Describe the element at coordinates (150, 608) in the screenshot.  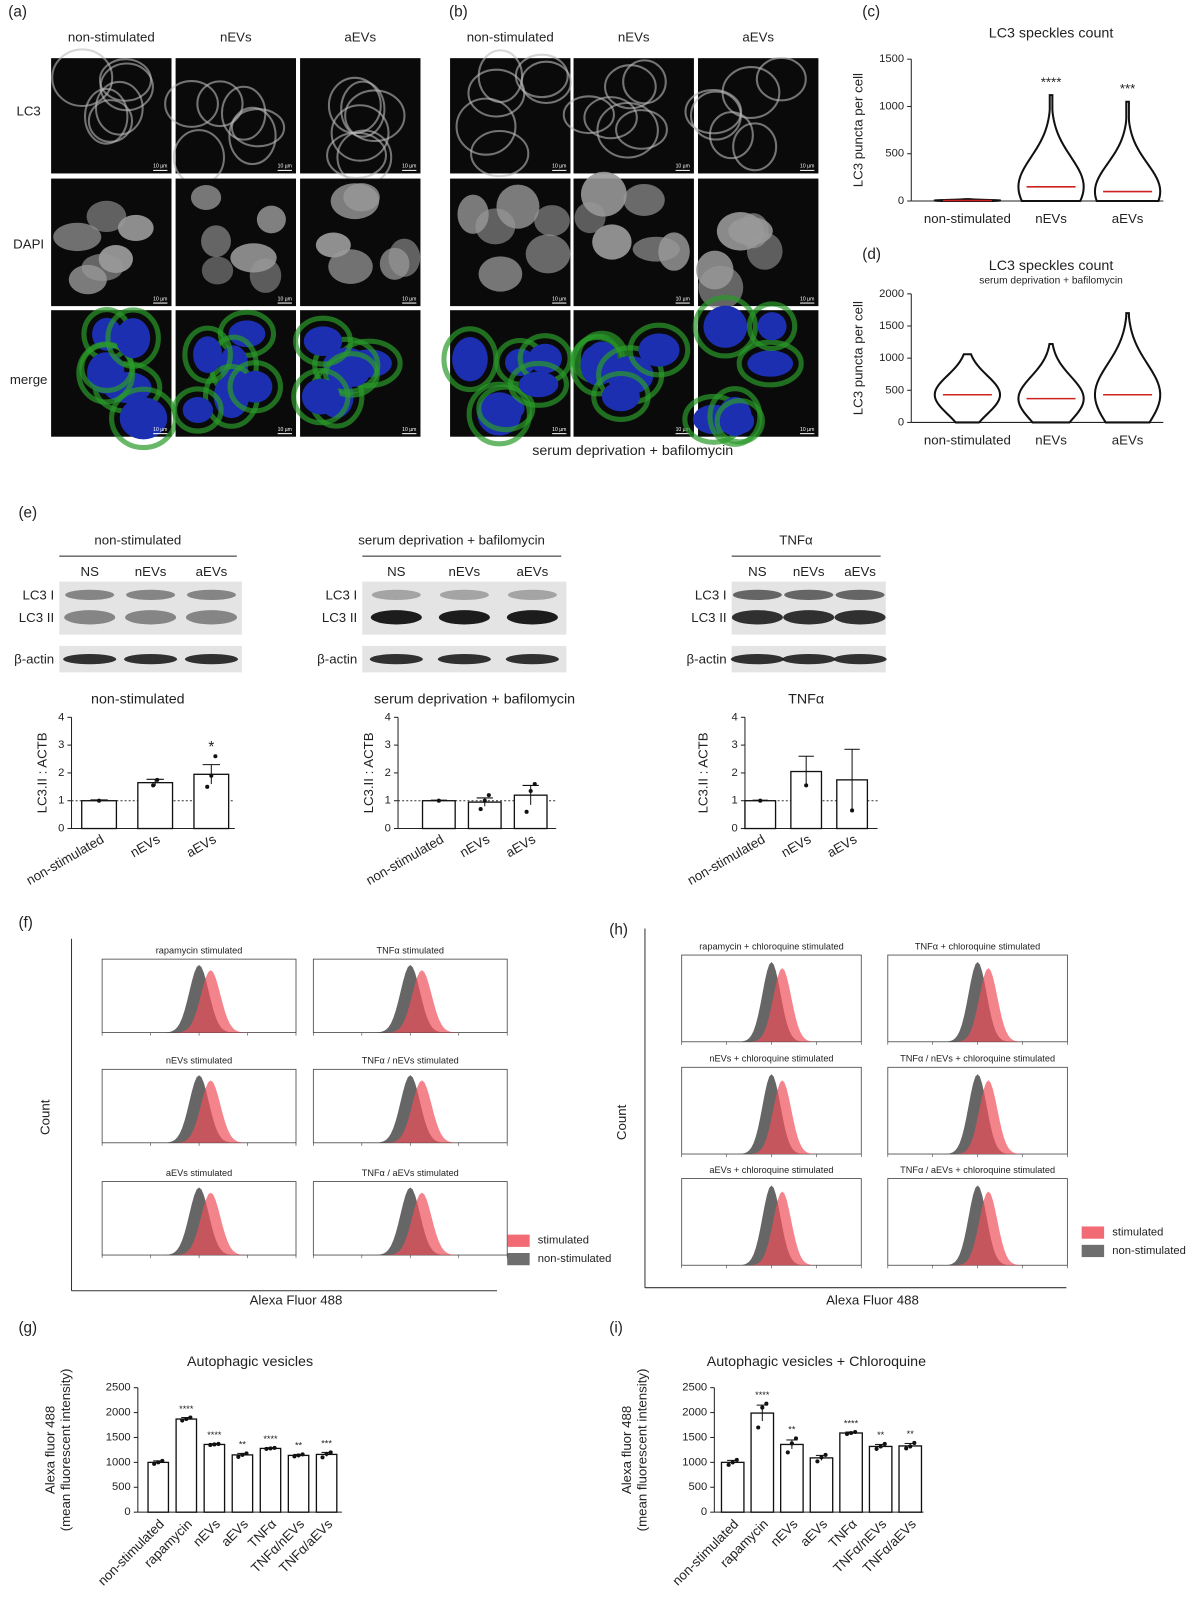
I see `blot` at that location.